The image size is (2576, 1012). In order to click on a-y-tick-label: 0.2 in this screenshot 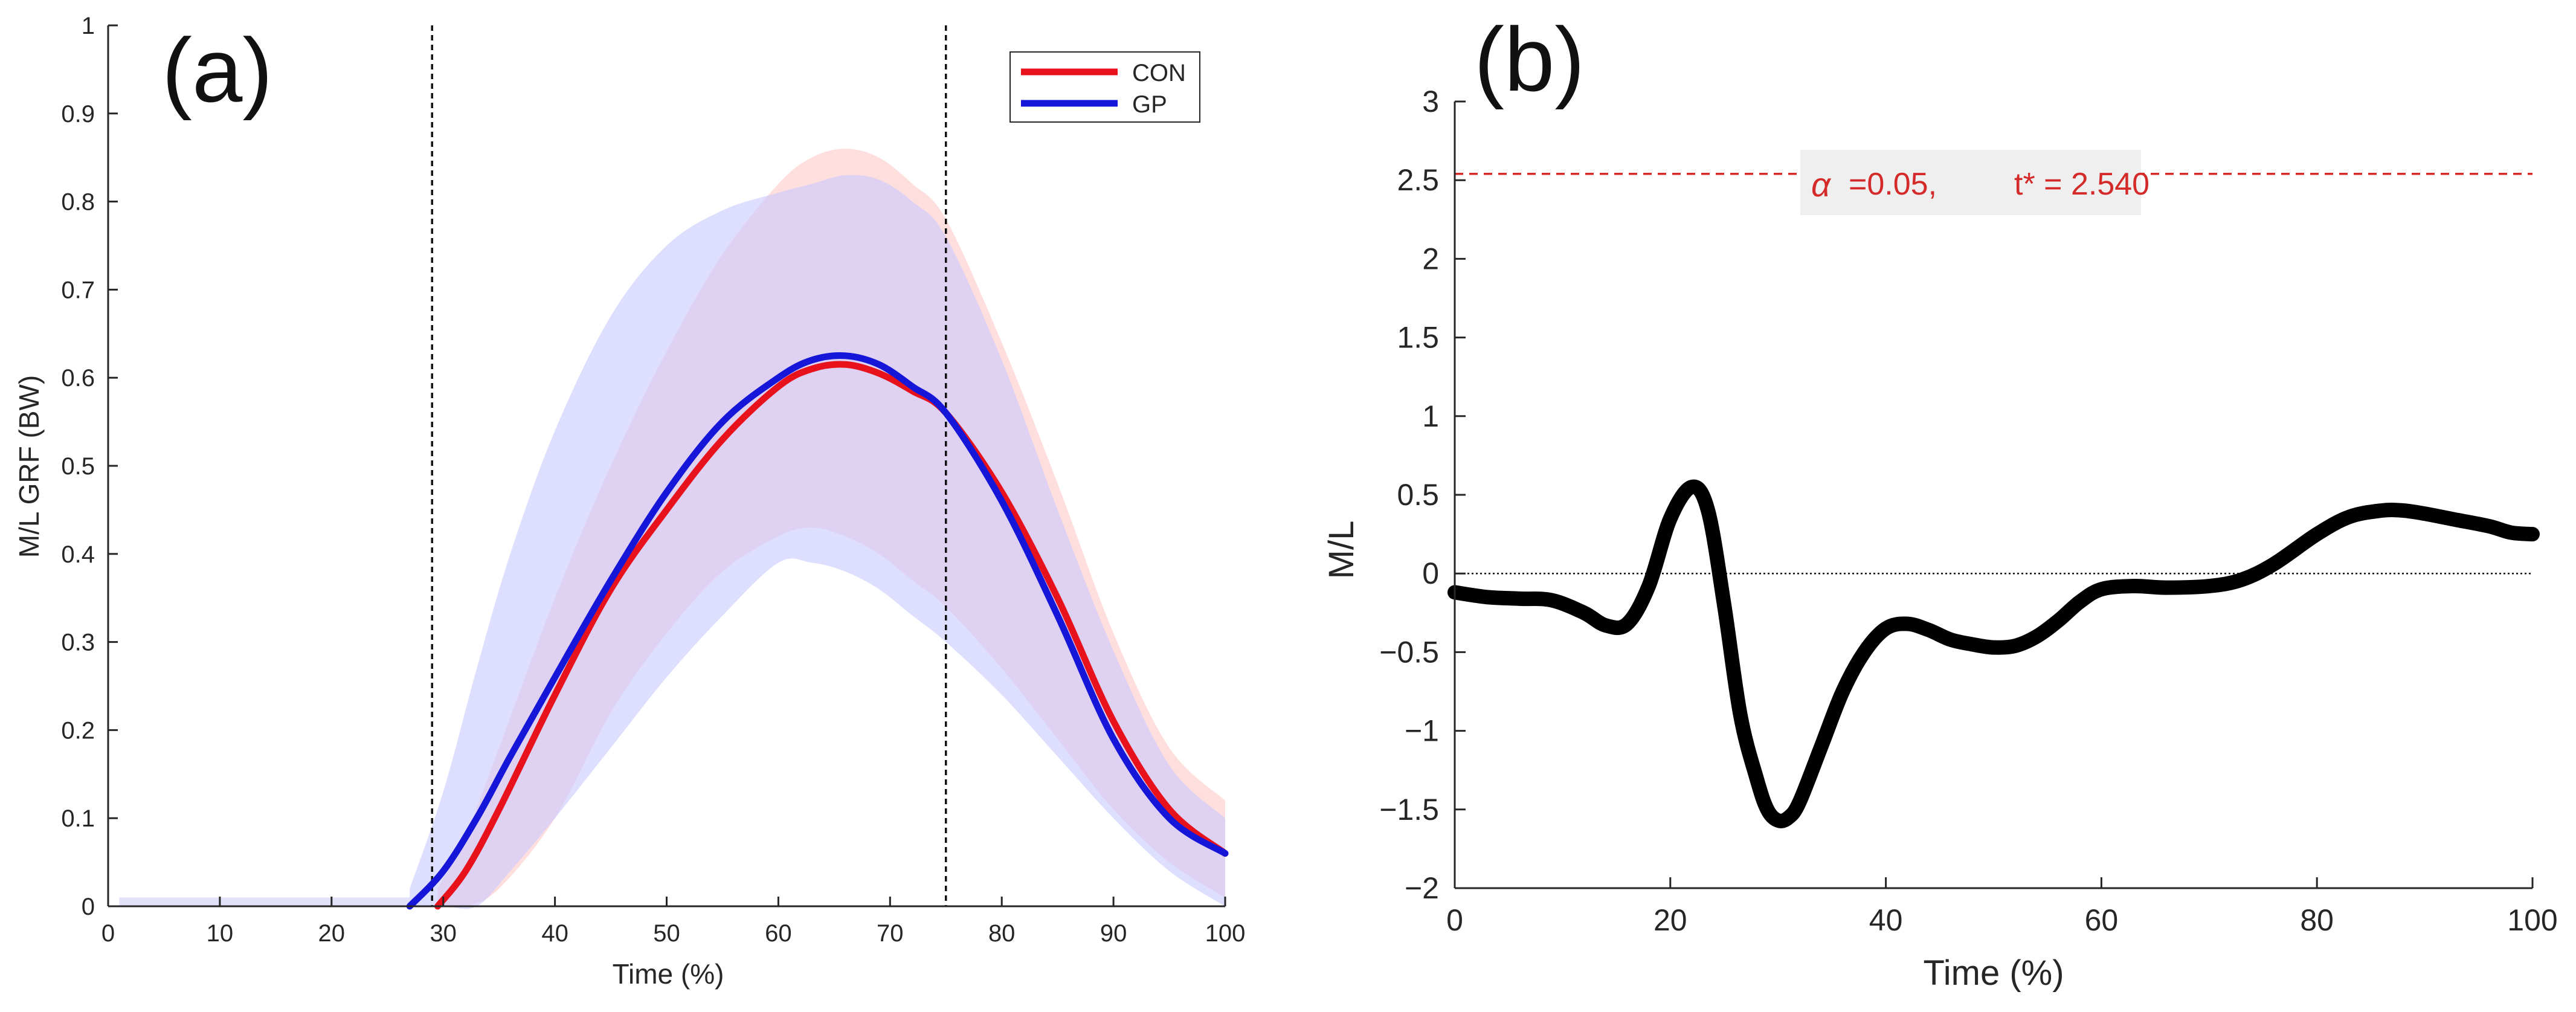, I will do `click(78, 730)`.